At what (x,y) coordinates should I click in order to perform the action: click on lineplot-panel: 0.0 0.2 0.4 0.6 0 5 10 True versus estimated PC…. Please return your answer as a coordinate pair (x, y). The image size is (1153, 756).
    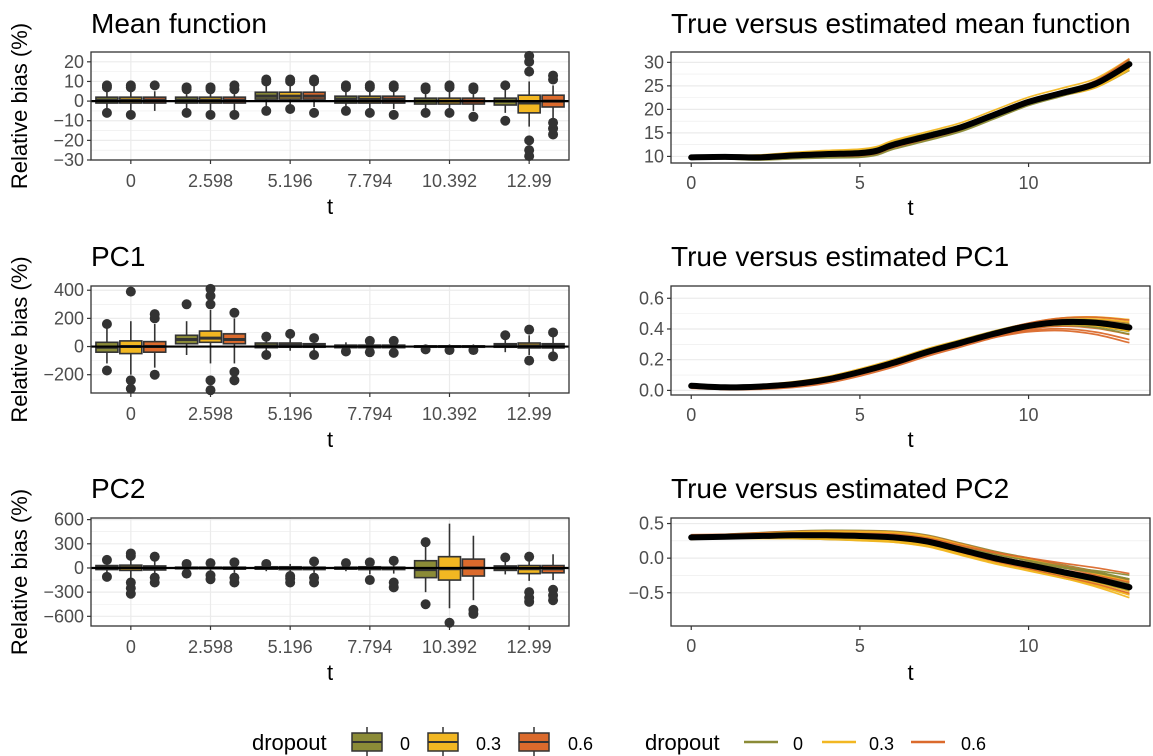
    Looking at the image, I should click on (895, 346).